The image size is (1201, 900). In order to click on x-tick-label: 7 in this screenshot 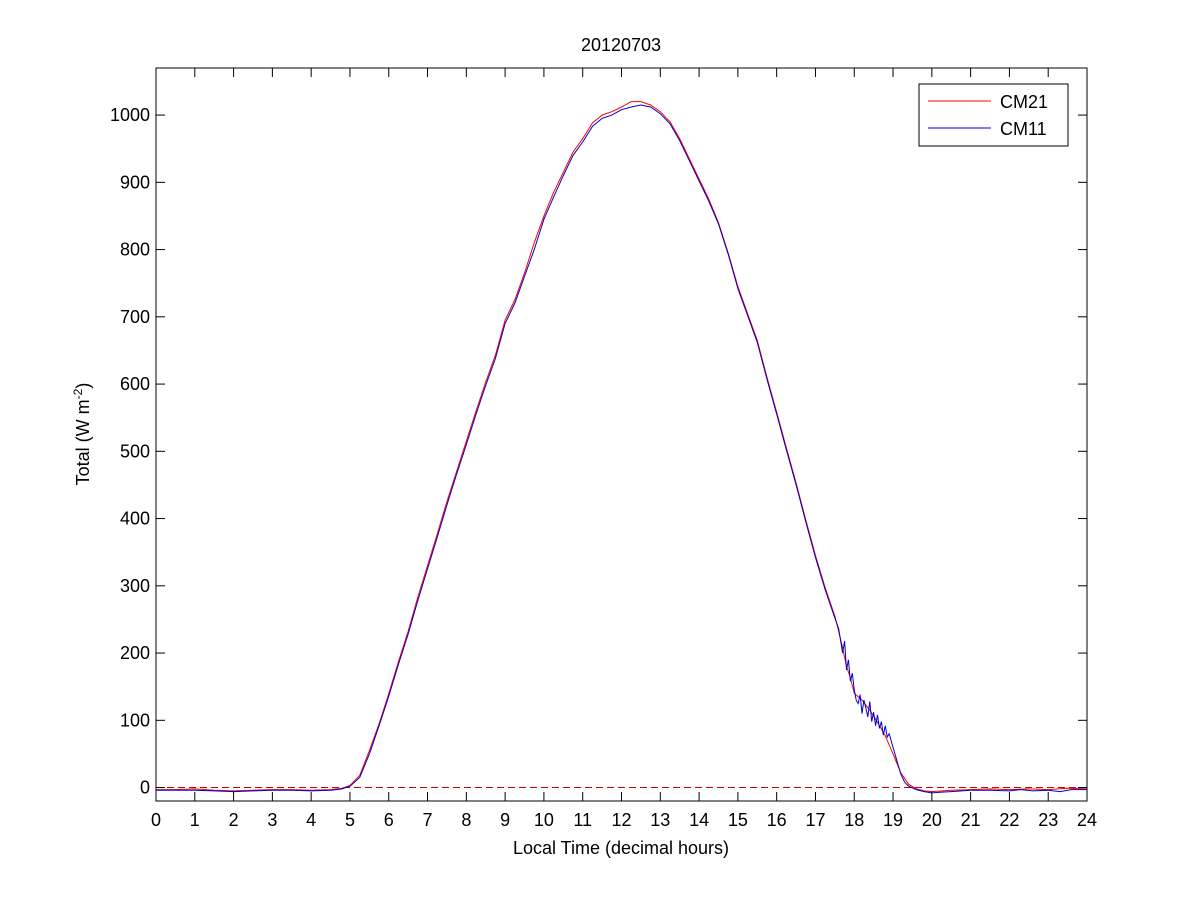, I will do `click(428, 820)`.